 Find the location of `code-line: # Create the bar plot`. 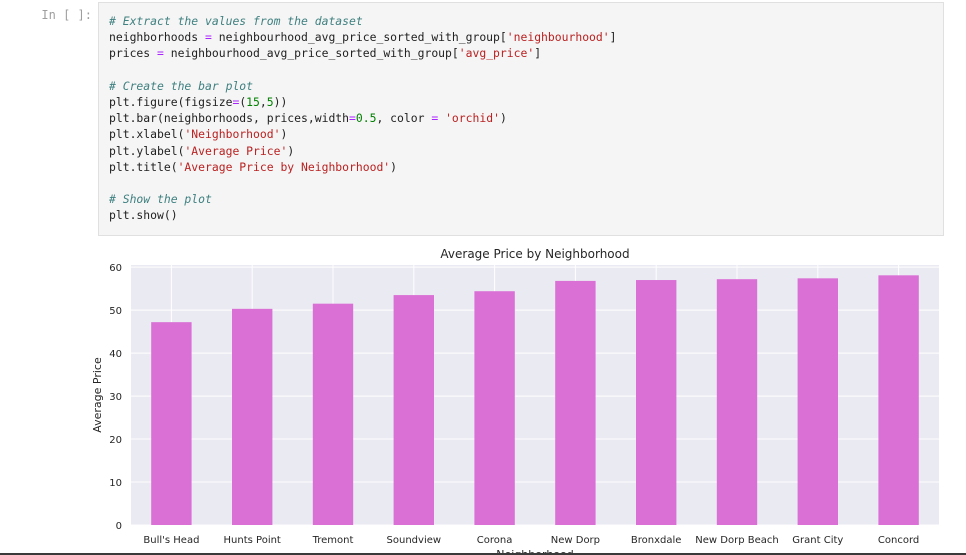

code-line: # Create the bar plot is located at coordinates (363, 86).